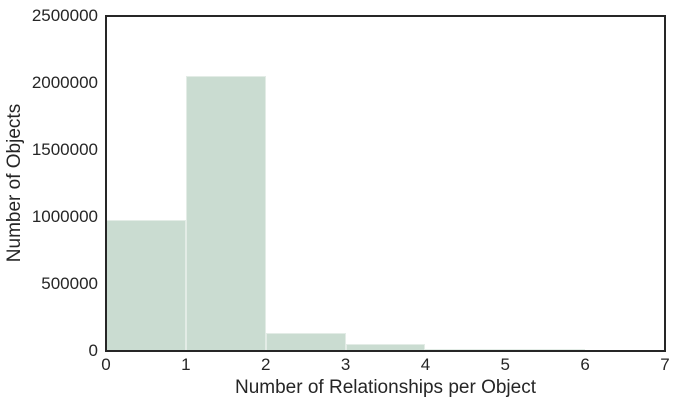 Image resolution: width=676 pixels, height=407 pixels. I want to click on x-tick-label: 2, so click(265, 364).